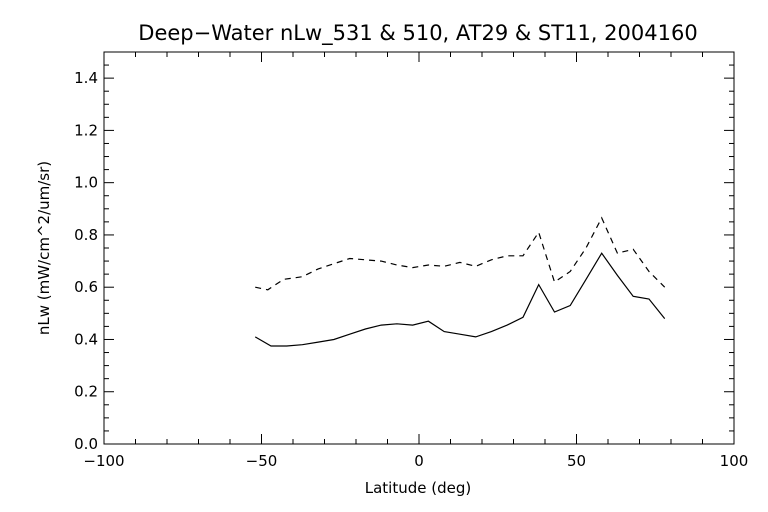 This screenshot has width=768, height=512. I want to click on x-tick-label: 0, so click(419, 461).